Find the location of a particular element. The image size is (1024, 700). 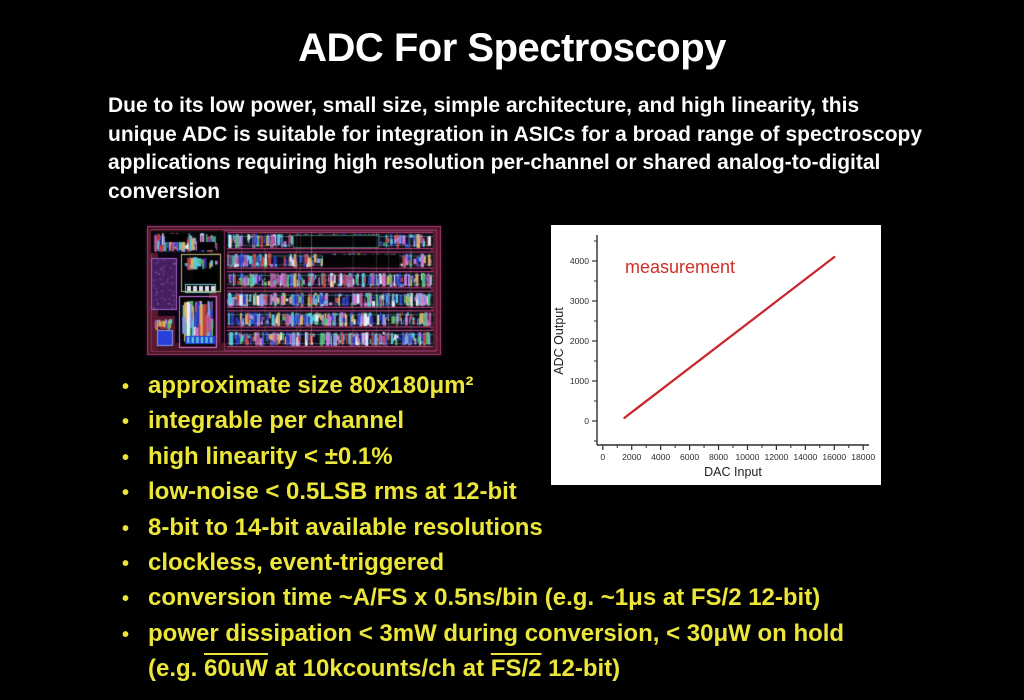

bullet-text: integrable per channel is located at coordinates (276, 421).